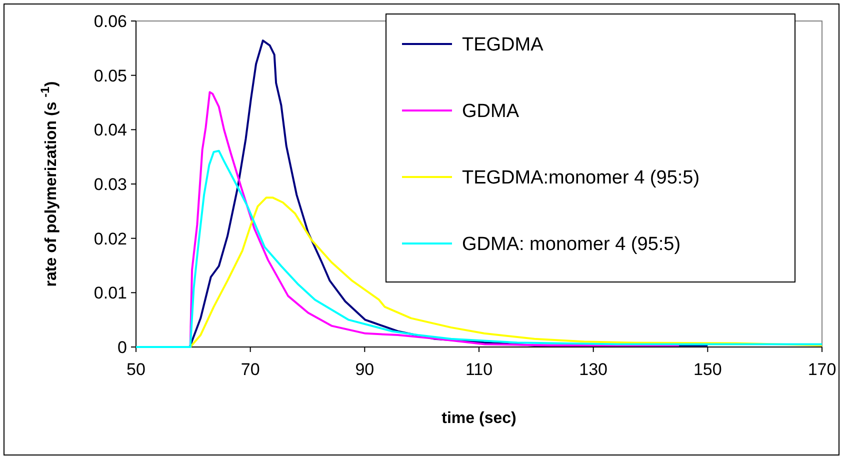 This screenshot has width=843, height=459. What do you see at coordinates (581, 178) in the screenshot?
I see `legend-label: TEGDMA:monomer 4 (95:5)` at bounding box center [581, 178].